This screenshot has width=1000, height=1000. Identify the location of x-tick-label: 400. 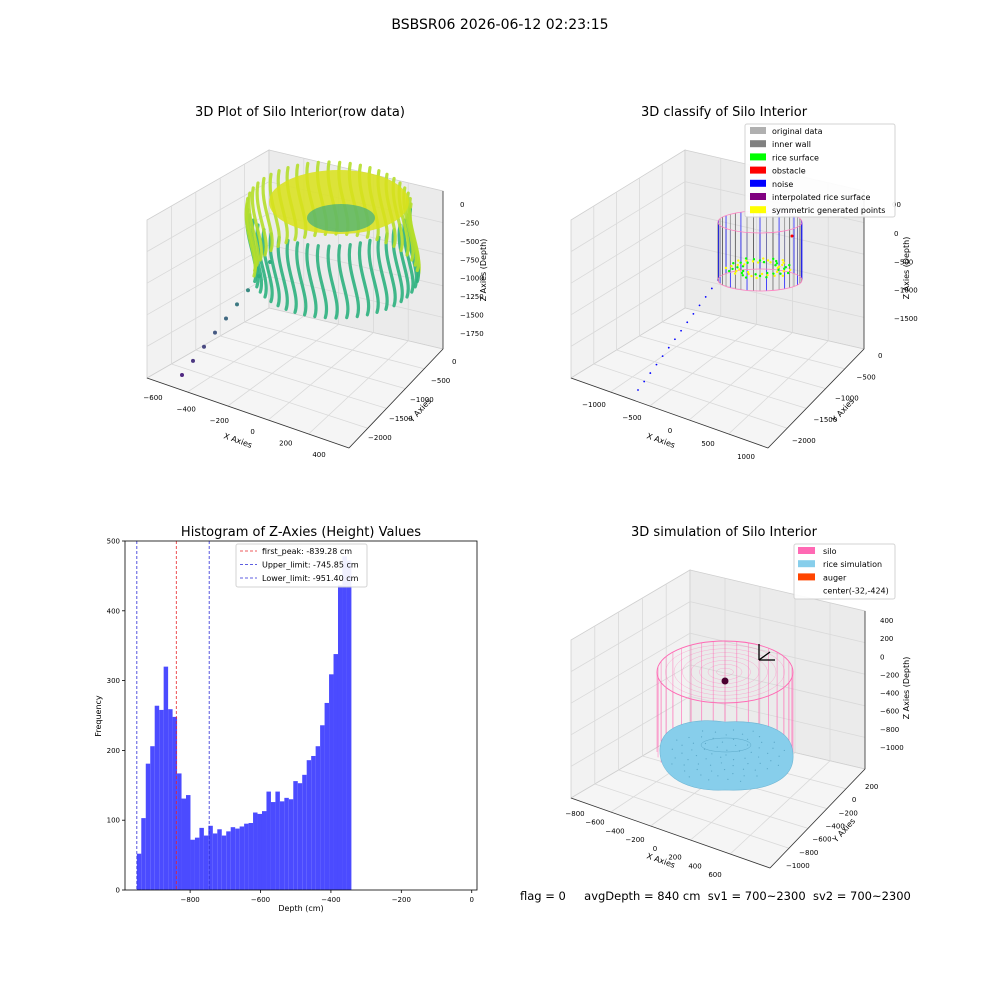
(694, 866).